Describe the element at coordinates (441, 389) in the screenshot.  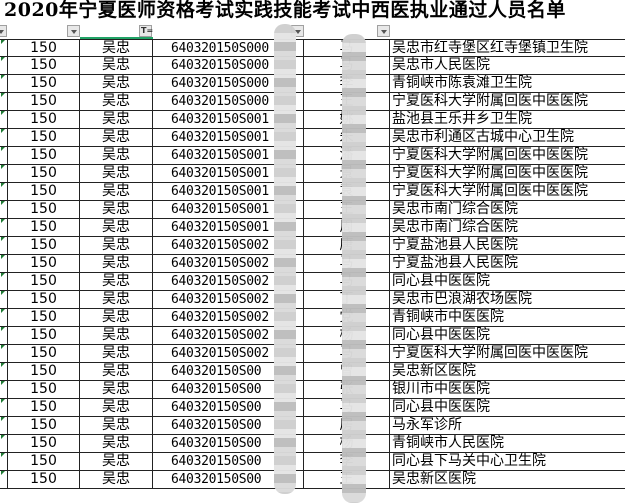
I see `cell-unit: 银川市中医医院` at that location.